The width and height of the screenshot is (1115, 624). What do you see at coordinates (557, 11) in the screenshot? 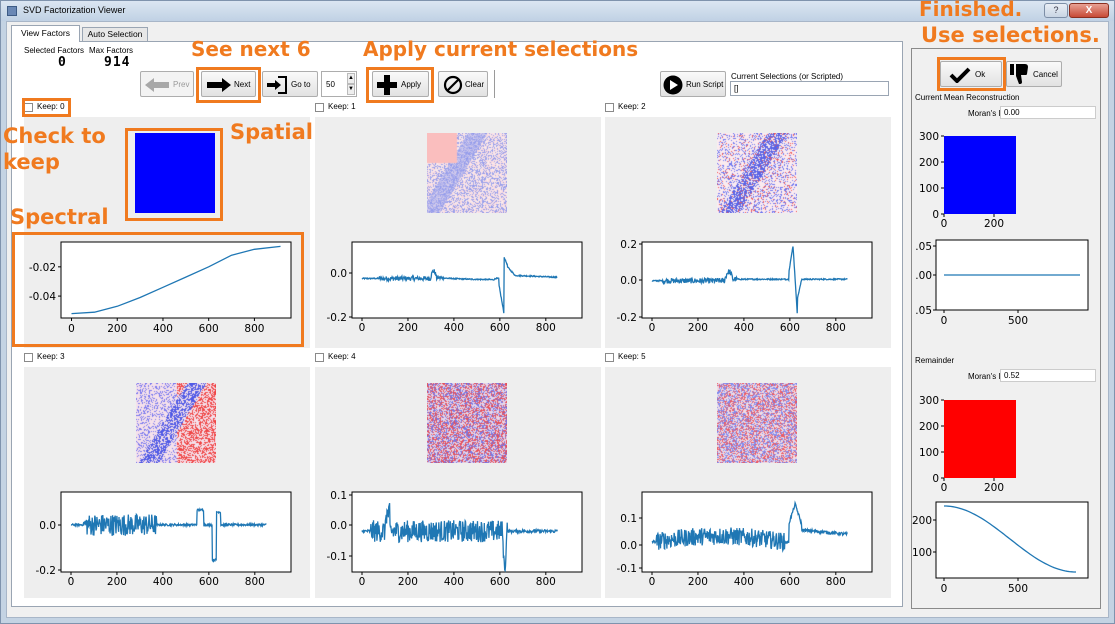
I see `title-bar: SVD Factorization Viewer ? X` at bounding box center [557, 11].